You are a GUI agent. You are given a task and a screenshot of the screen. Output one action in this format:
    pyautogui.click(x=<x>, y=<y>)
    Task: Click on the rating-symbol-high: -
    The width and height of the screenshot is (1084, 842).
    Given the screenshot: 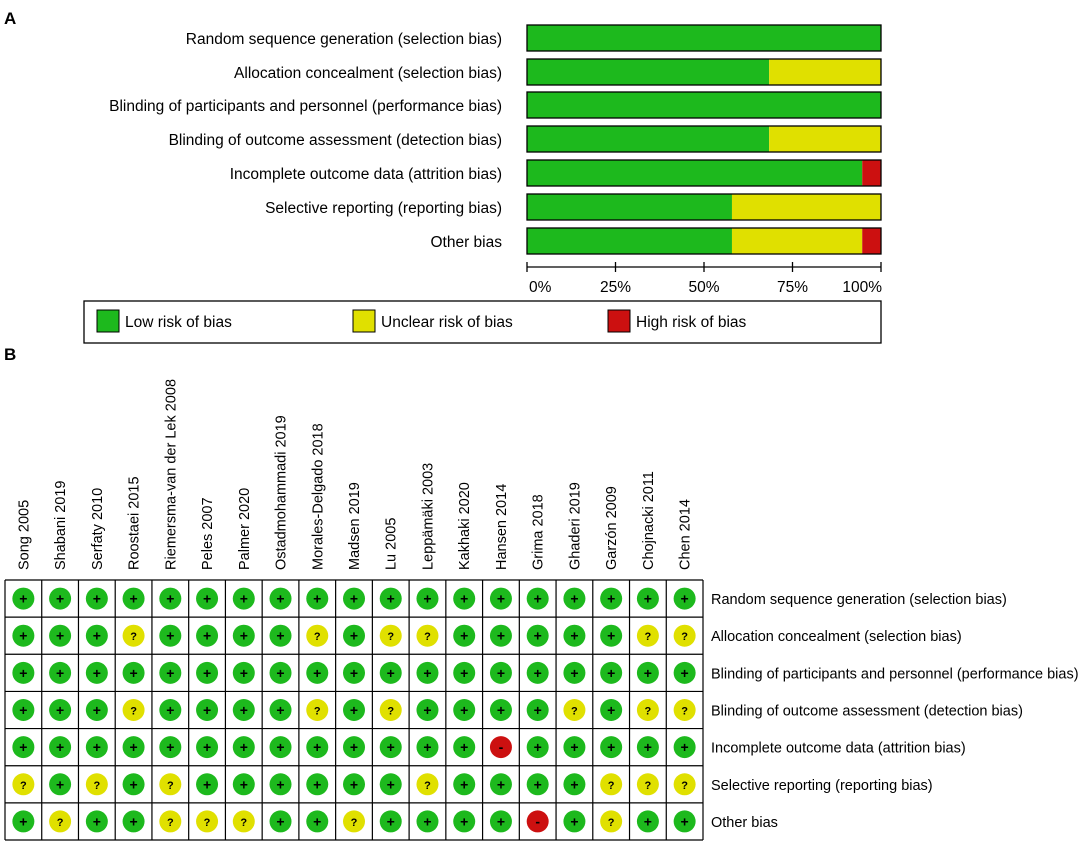 What is the action you would take?
    pyautogui.click(x=501, y=747)
    